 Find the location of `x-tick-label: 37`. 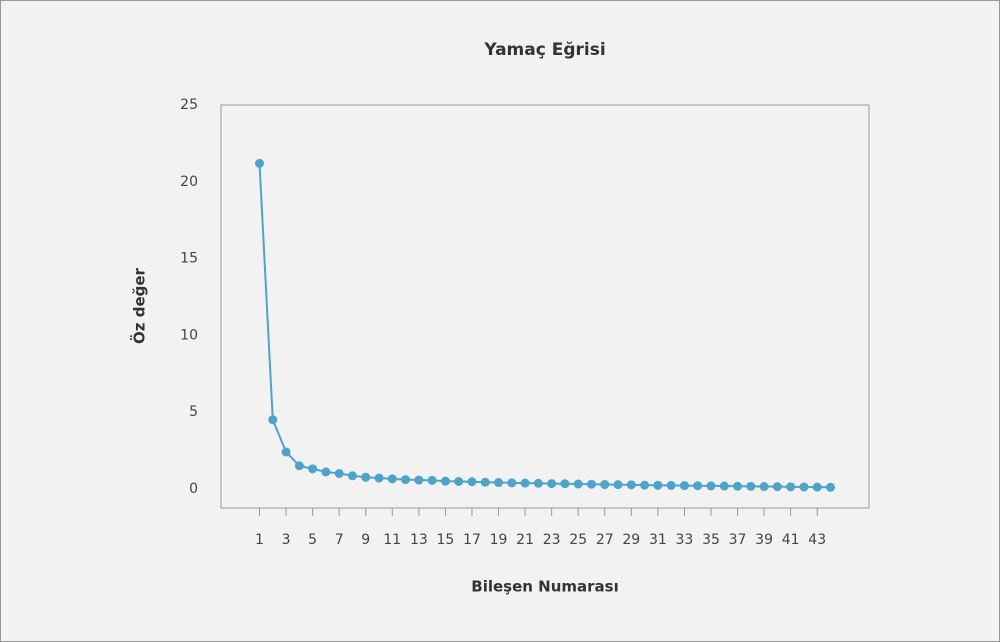

x-tick-label: 37 is located at coordinates (738, 540).